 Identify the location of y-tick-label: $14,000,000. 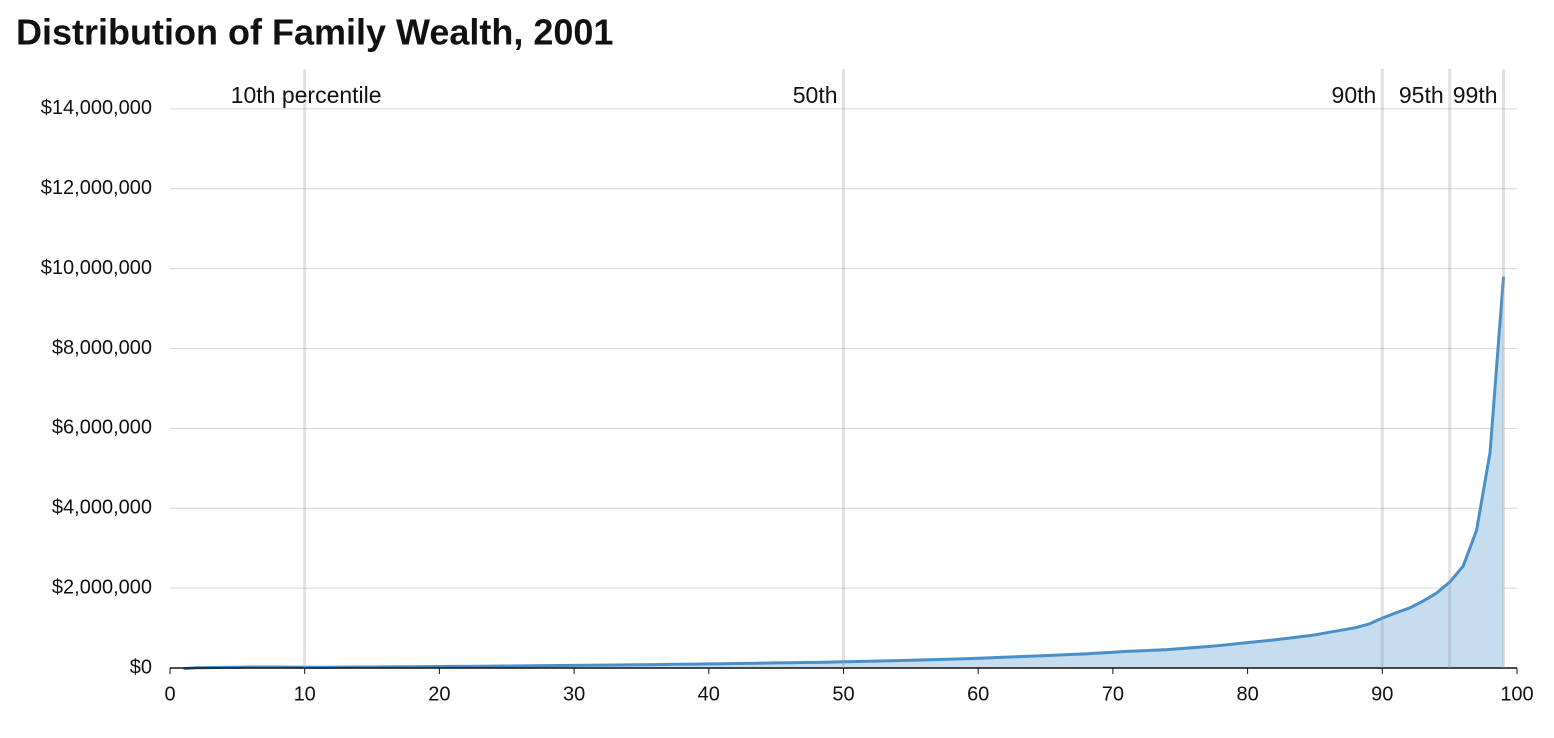
(96, 108).